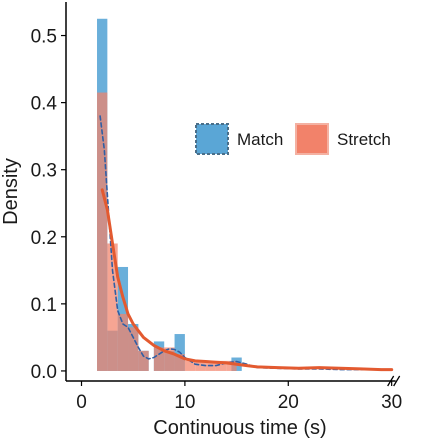  What do you see at coordinates (212, 139) in the screenshot?
I see `legend-swatch-match` at bounding box center [212, 139].